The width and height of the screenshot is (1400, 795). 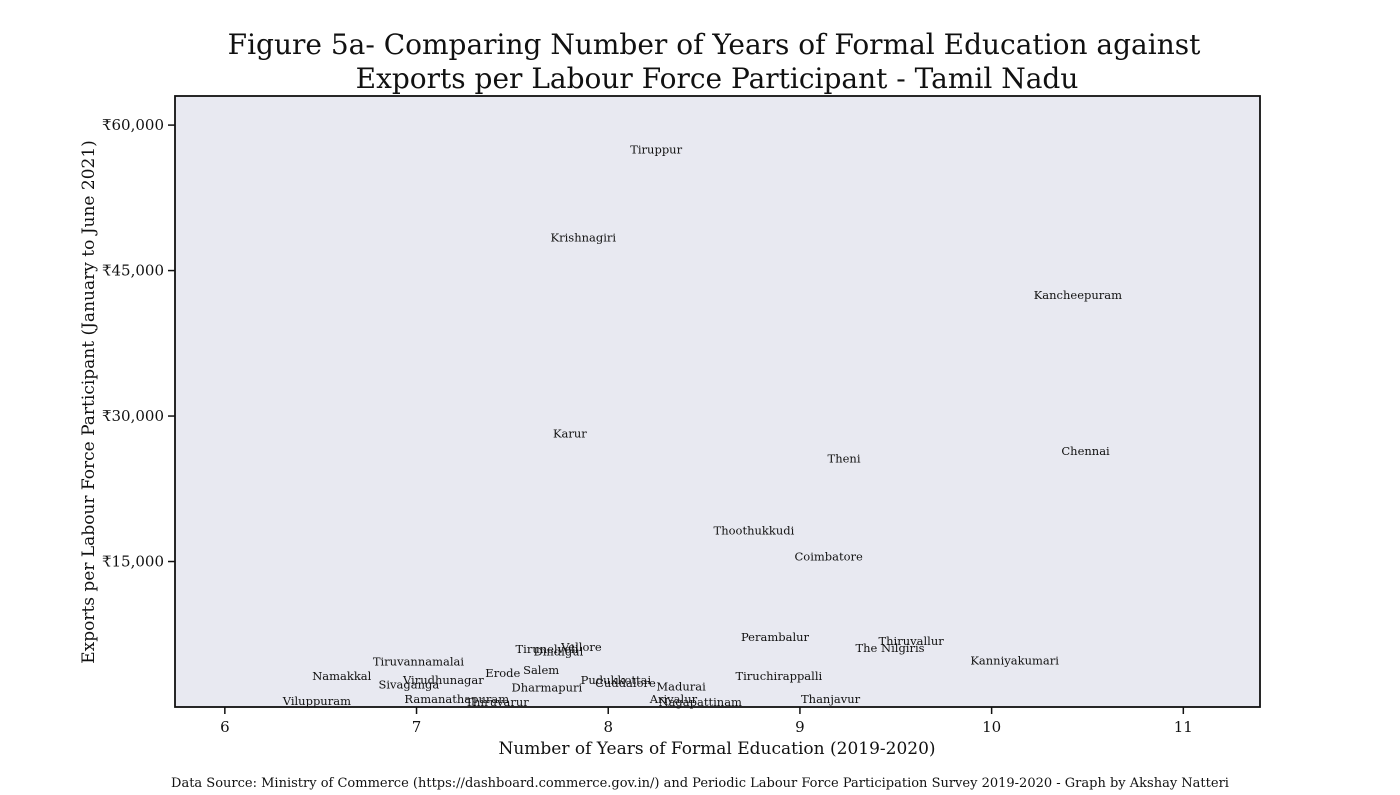 I want to click on data-point-label: Cuddalore, so click(x=625, y=683).